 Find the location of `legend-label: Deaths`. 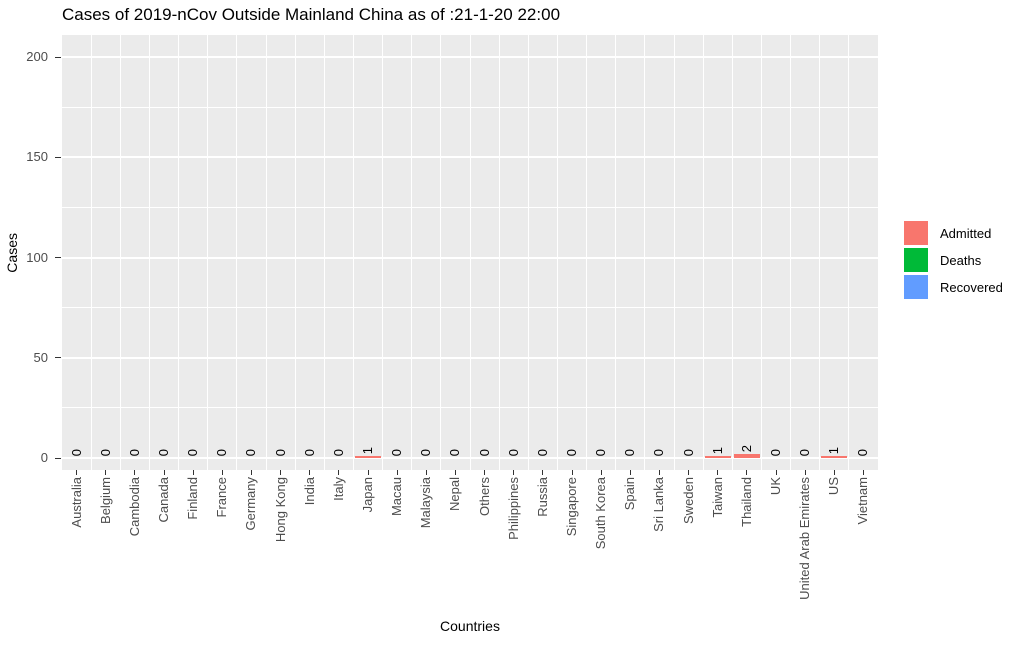

legend-label: Deaths is located at coordinates (961, 260).